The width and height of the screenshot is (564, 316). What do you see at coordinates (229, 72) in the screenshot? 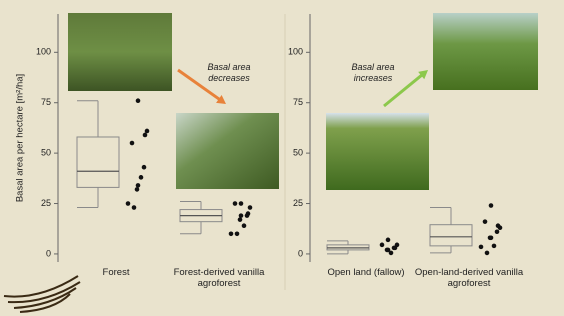
I see `annotation: Basal area decreases` at bounding box center [229, 72].